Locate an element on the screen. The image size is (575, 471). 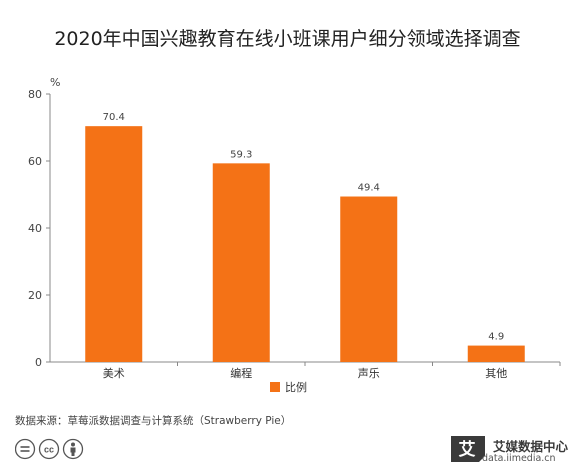
y-tick-label: 20 is located at coordinates (35, 295).